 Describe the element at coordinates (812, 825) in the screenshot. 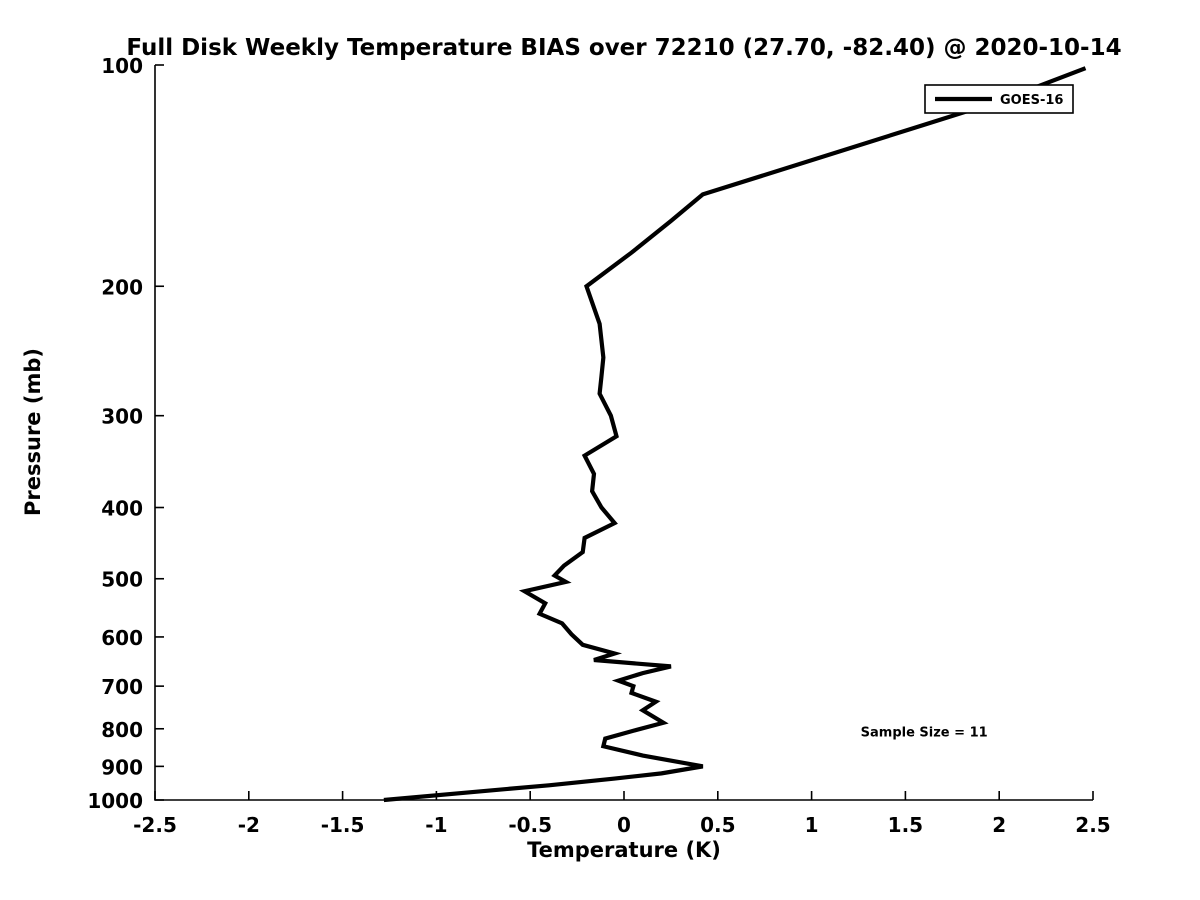

I see `x-tick-label: 1` at that location.